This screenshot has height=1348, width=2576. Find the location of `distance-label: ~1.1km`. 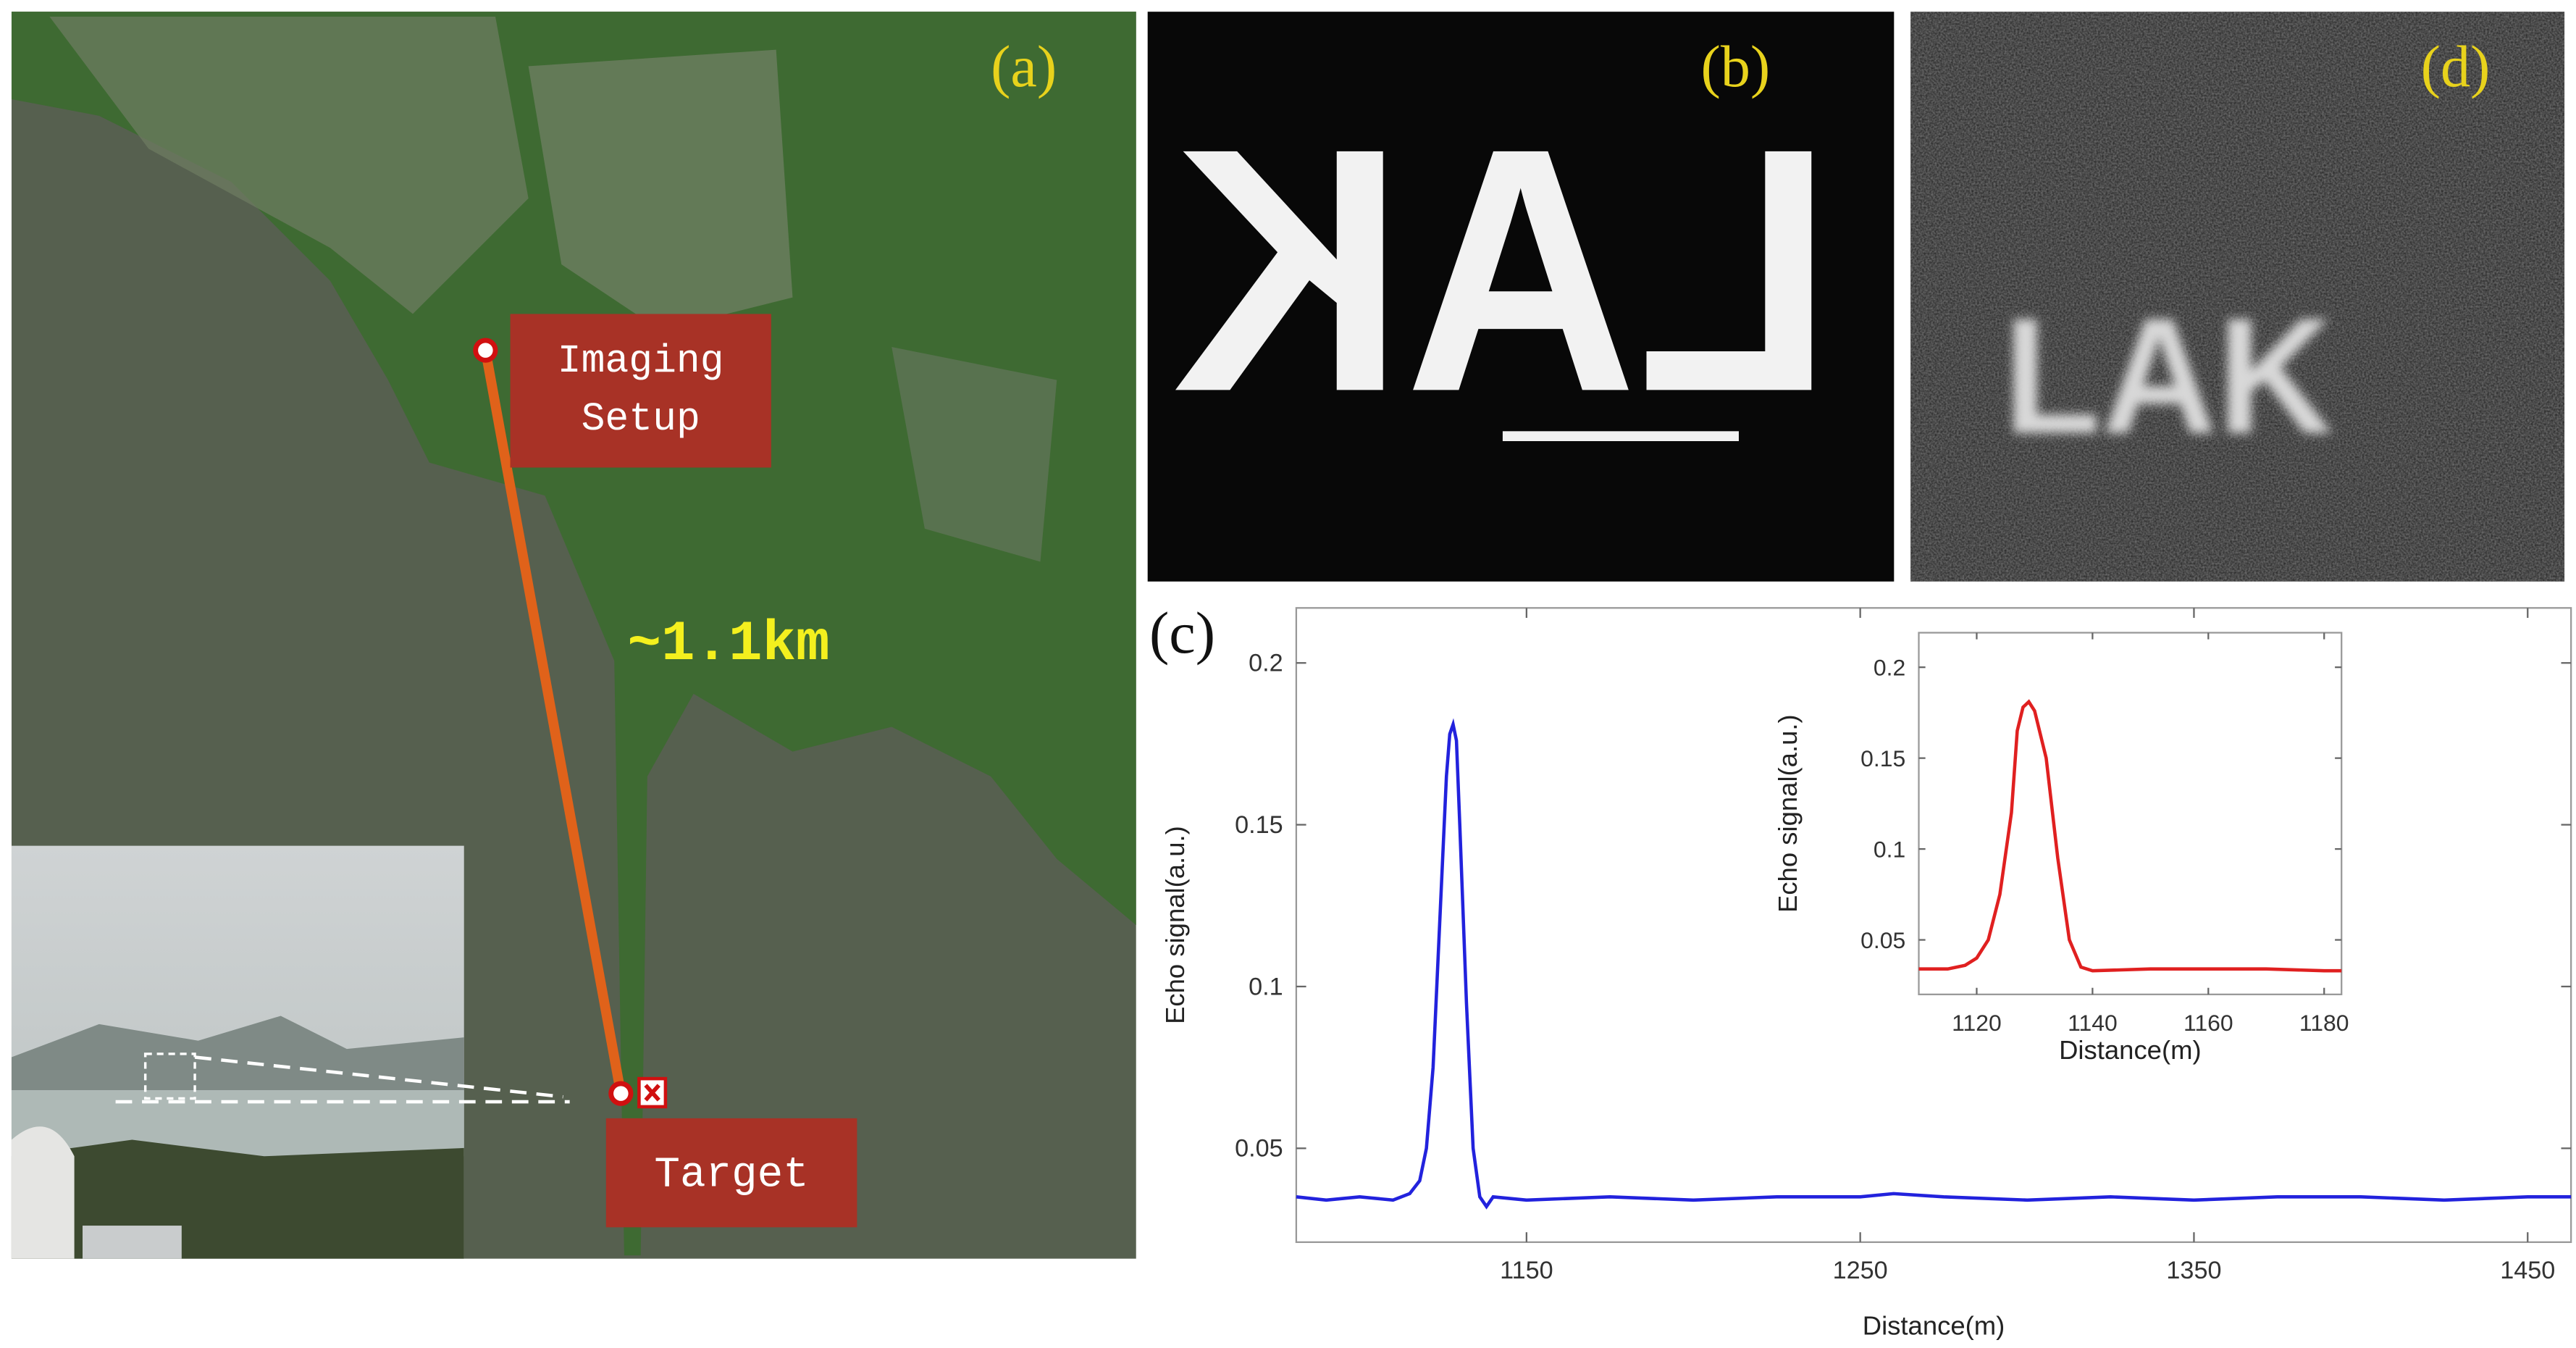

distance-label: ~1.1km is located at coordinates (728, 645).